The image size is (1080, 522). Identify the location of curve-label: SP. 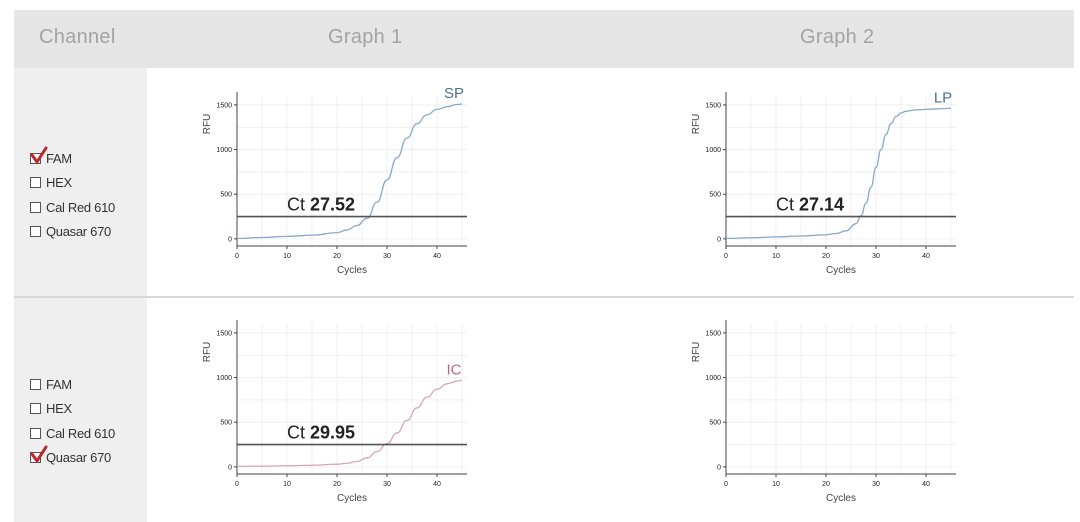
(454, 93).